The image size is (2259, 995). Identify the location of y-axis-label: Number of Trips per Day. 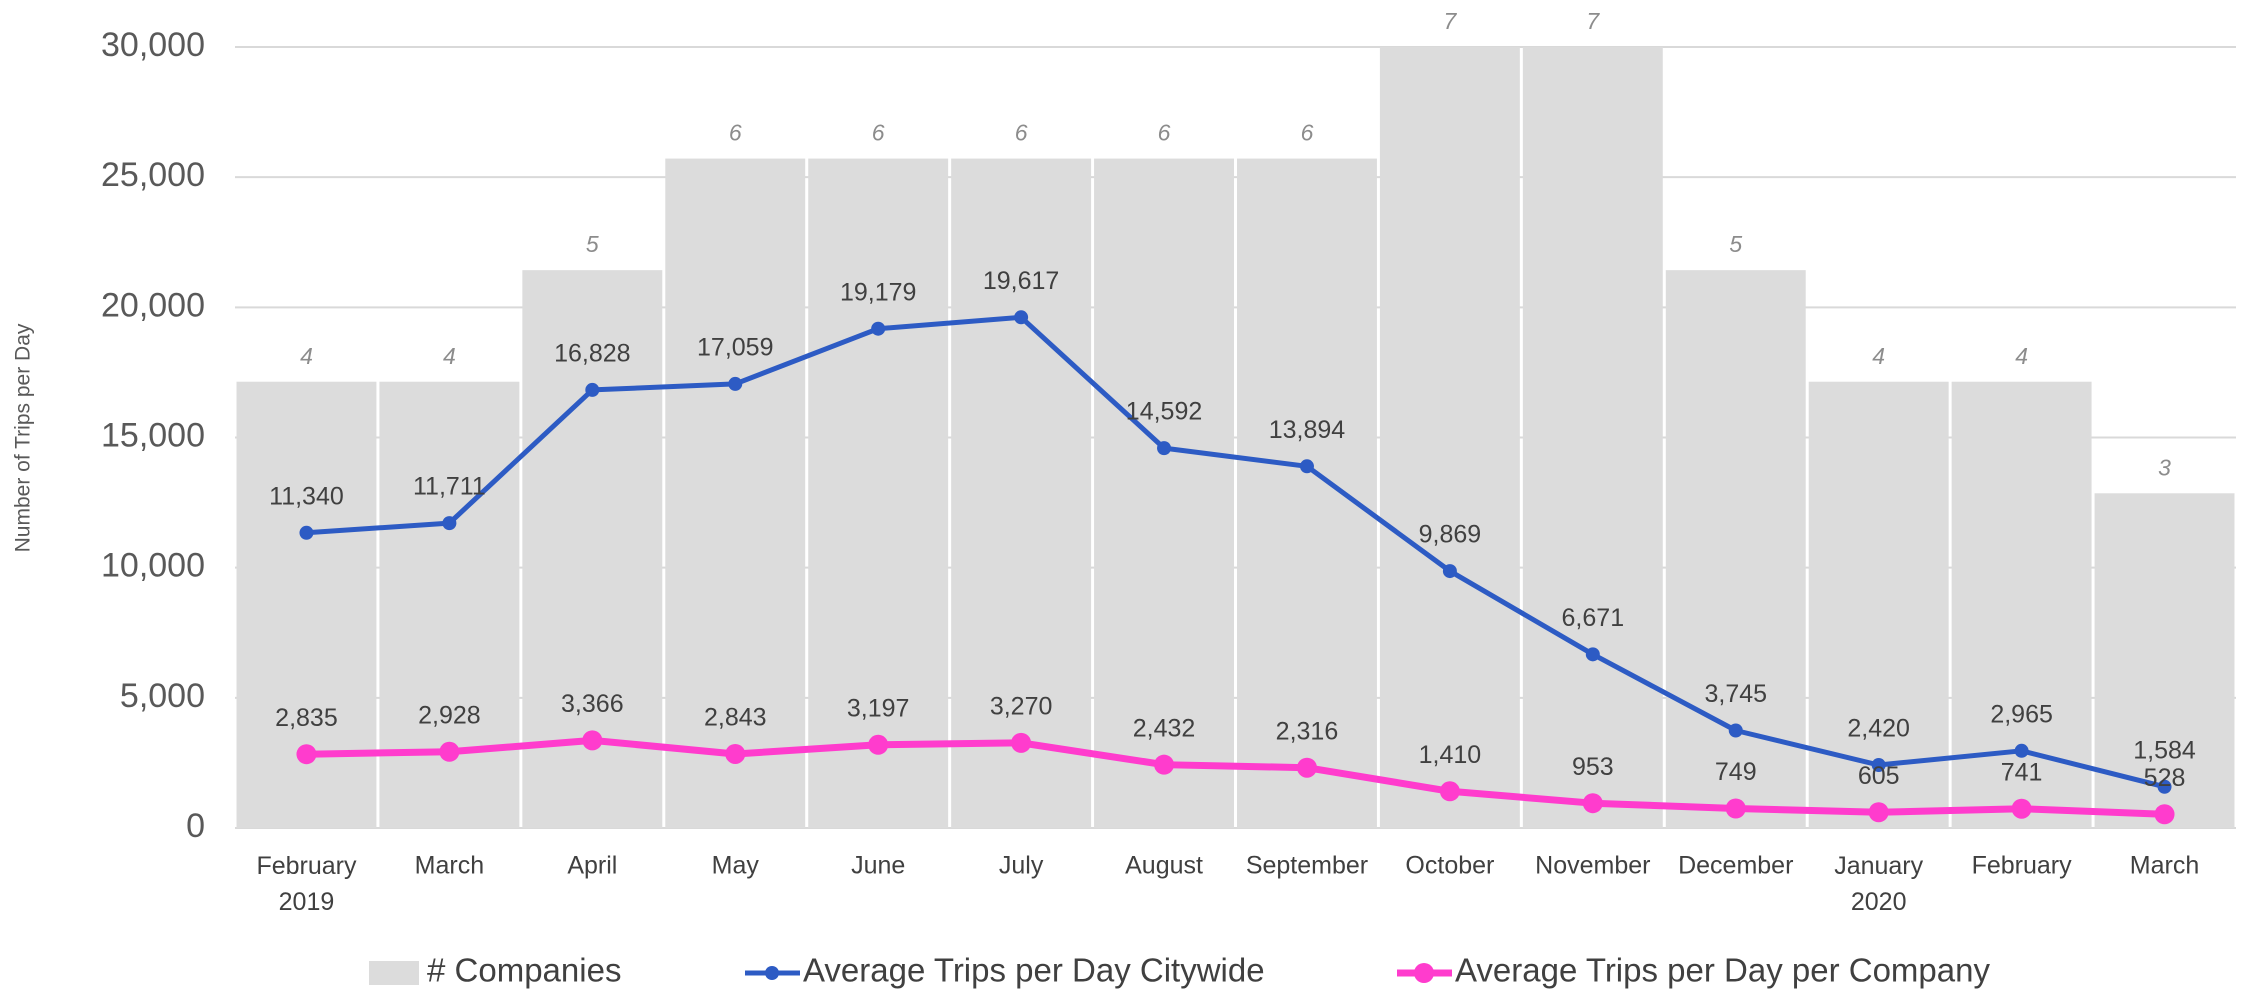
(23, 437).